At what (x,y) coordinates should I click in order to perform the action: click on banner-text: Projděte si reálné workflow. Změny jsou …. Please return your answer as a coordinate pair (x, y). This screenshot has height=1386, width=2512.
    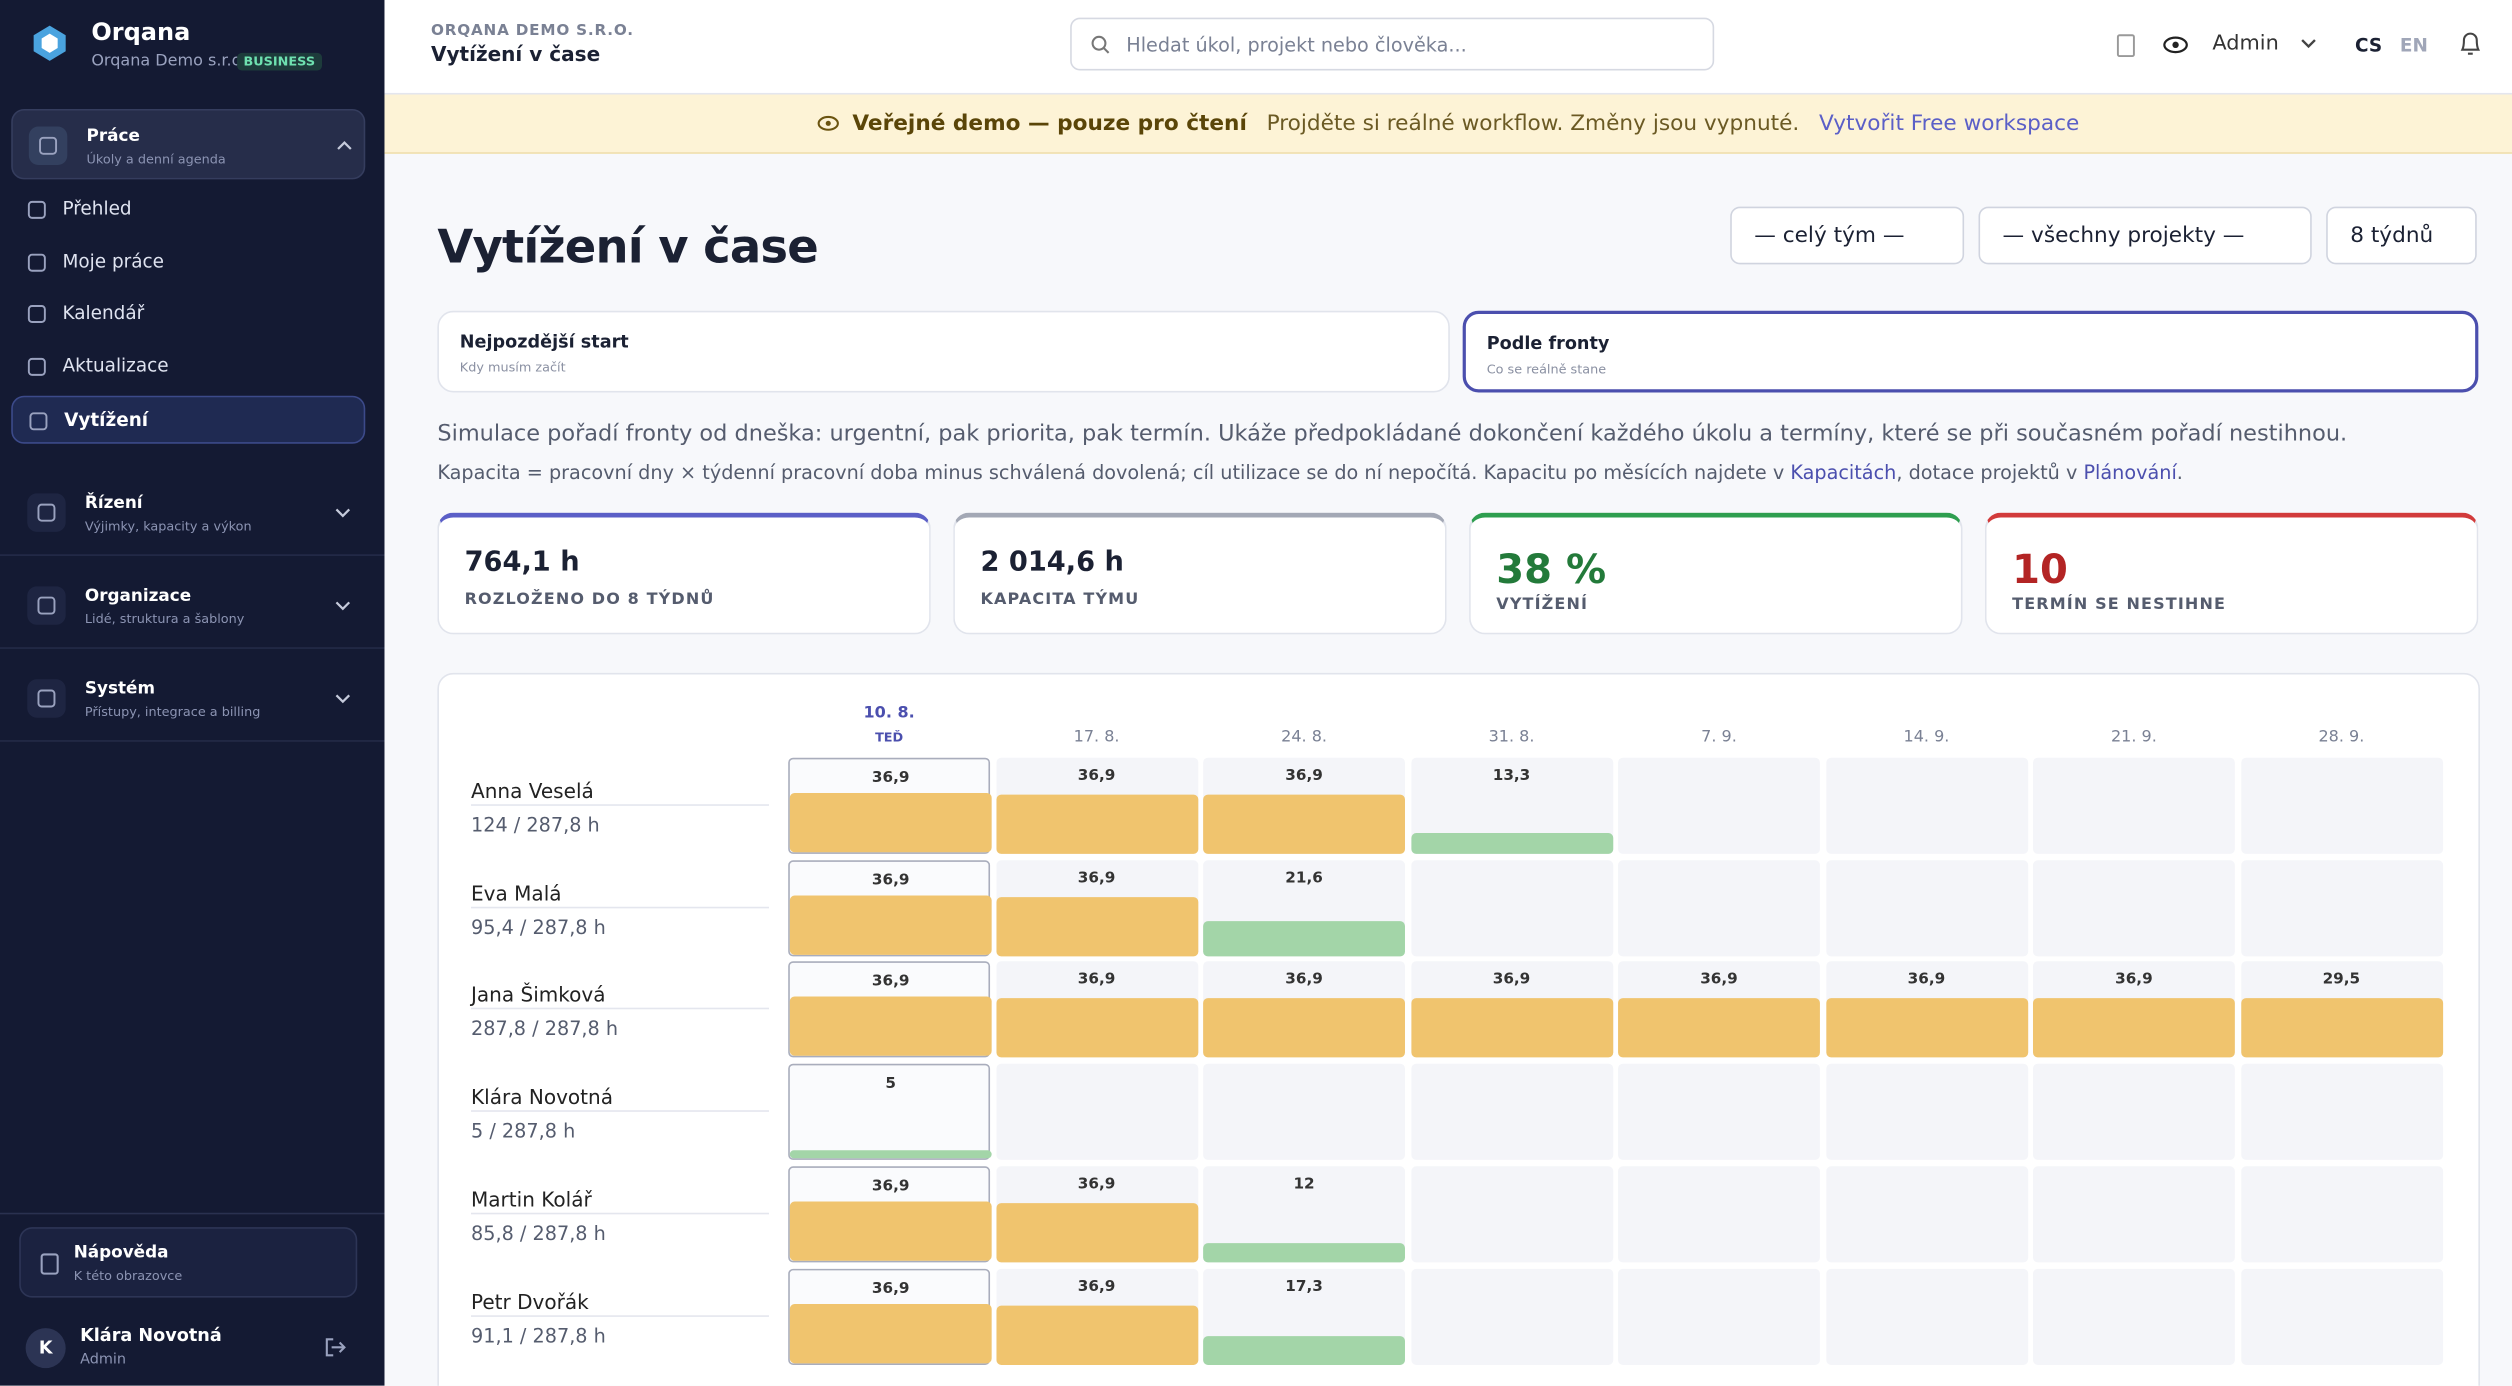
    Looking at the image, I should click on (1533, 123).